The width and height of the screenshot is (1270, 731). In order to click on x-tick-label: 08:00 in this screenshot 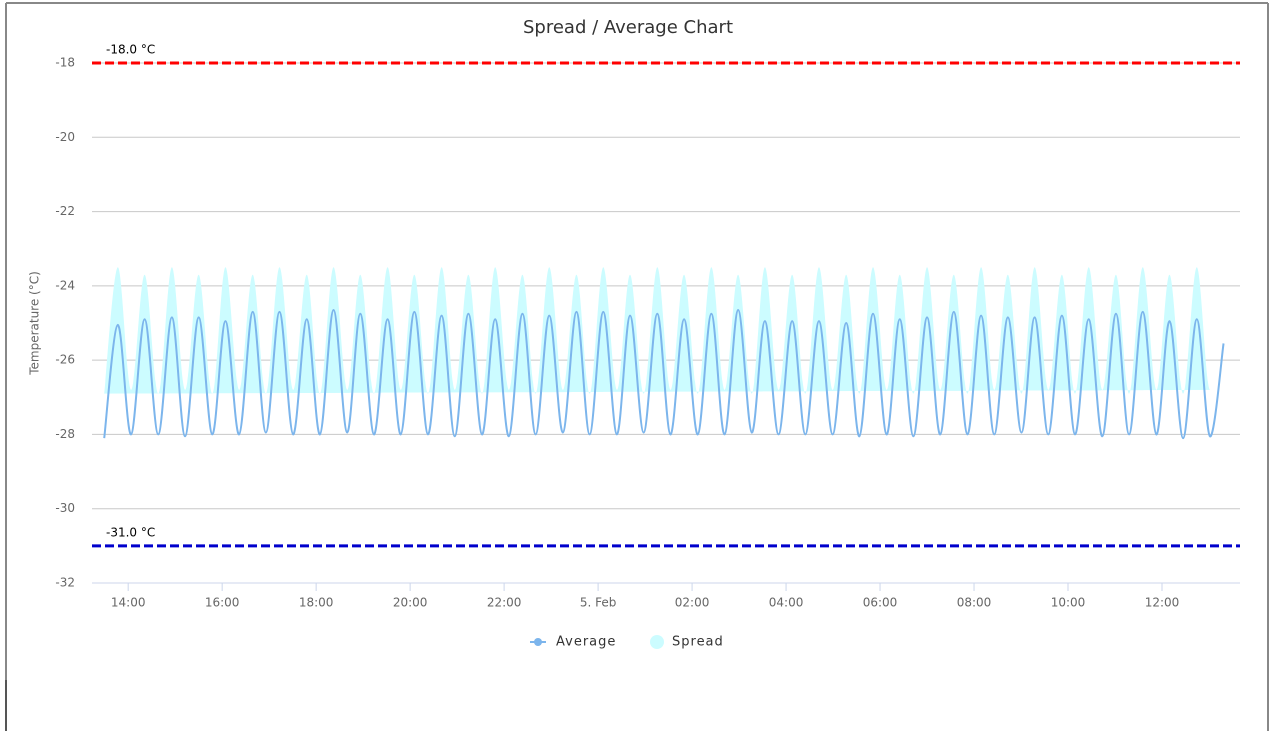, I will do `click(974, 603)`.